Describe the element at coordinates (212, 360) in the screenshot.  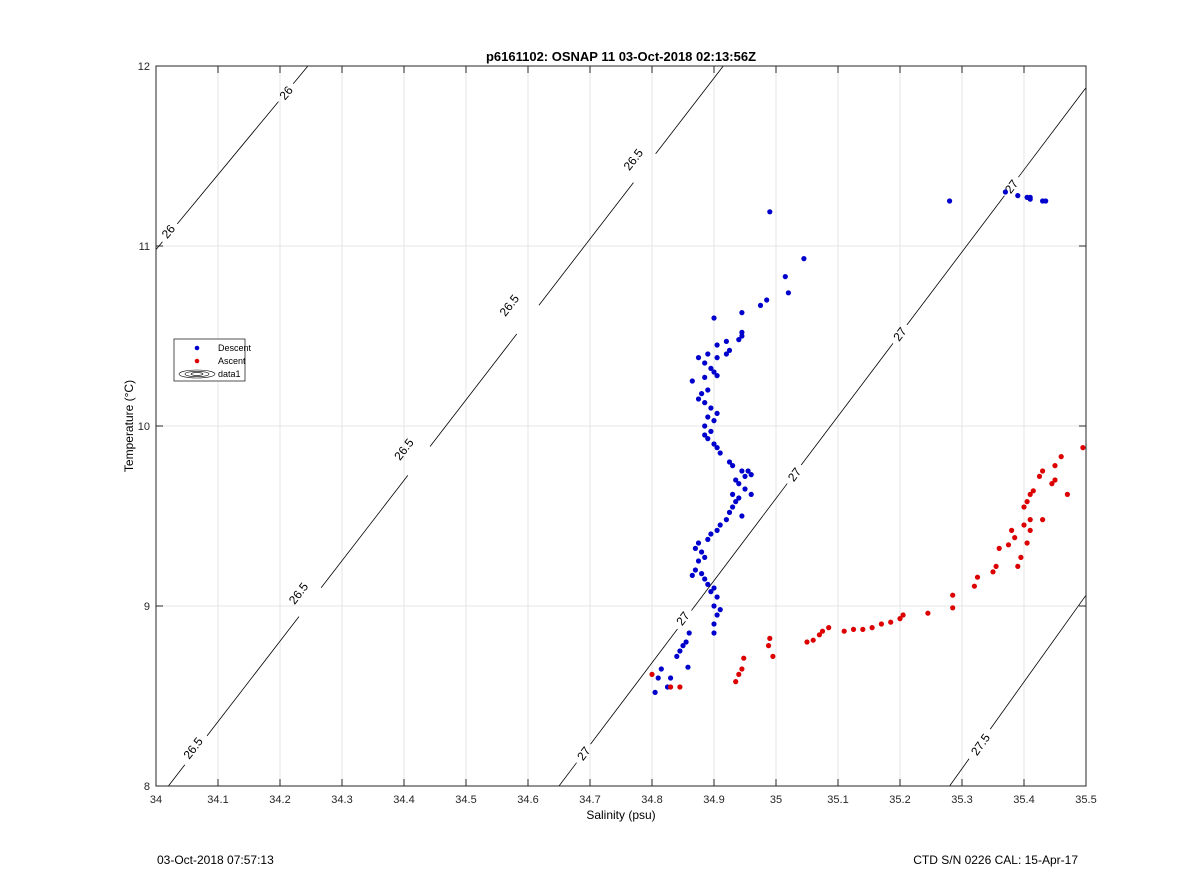
I see `legend: Descent Ascent data1` at that location.